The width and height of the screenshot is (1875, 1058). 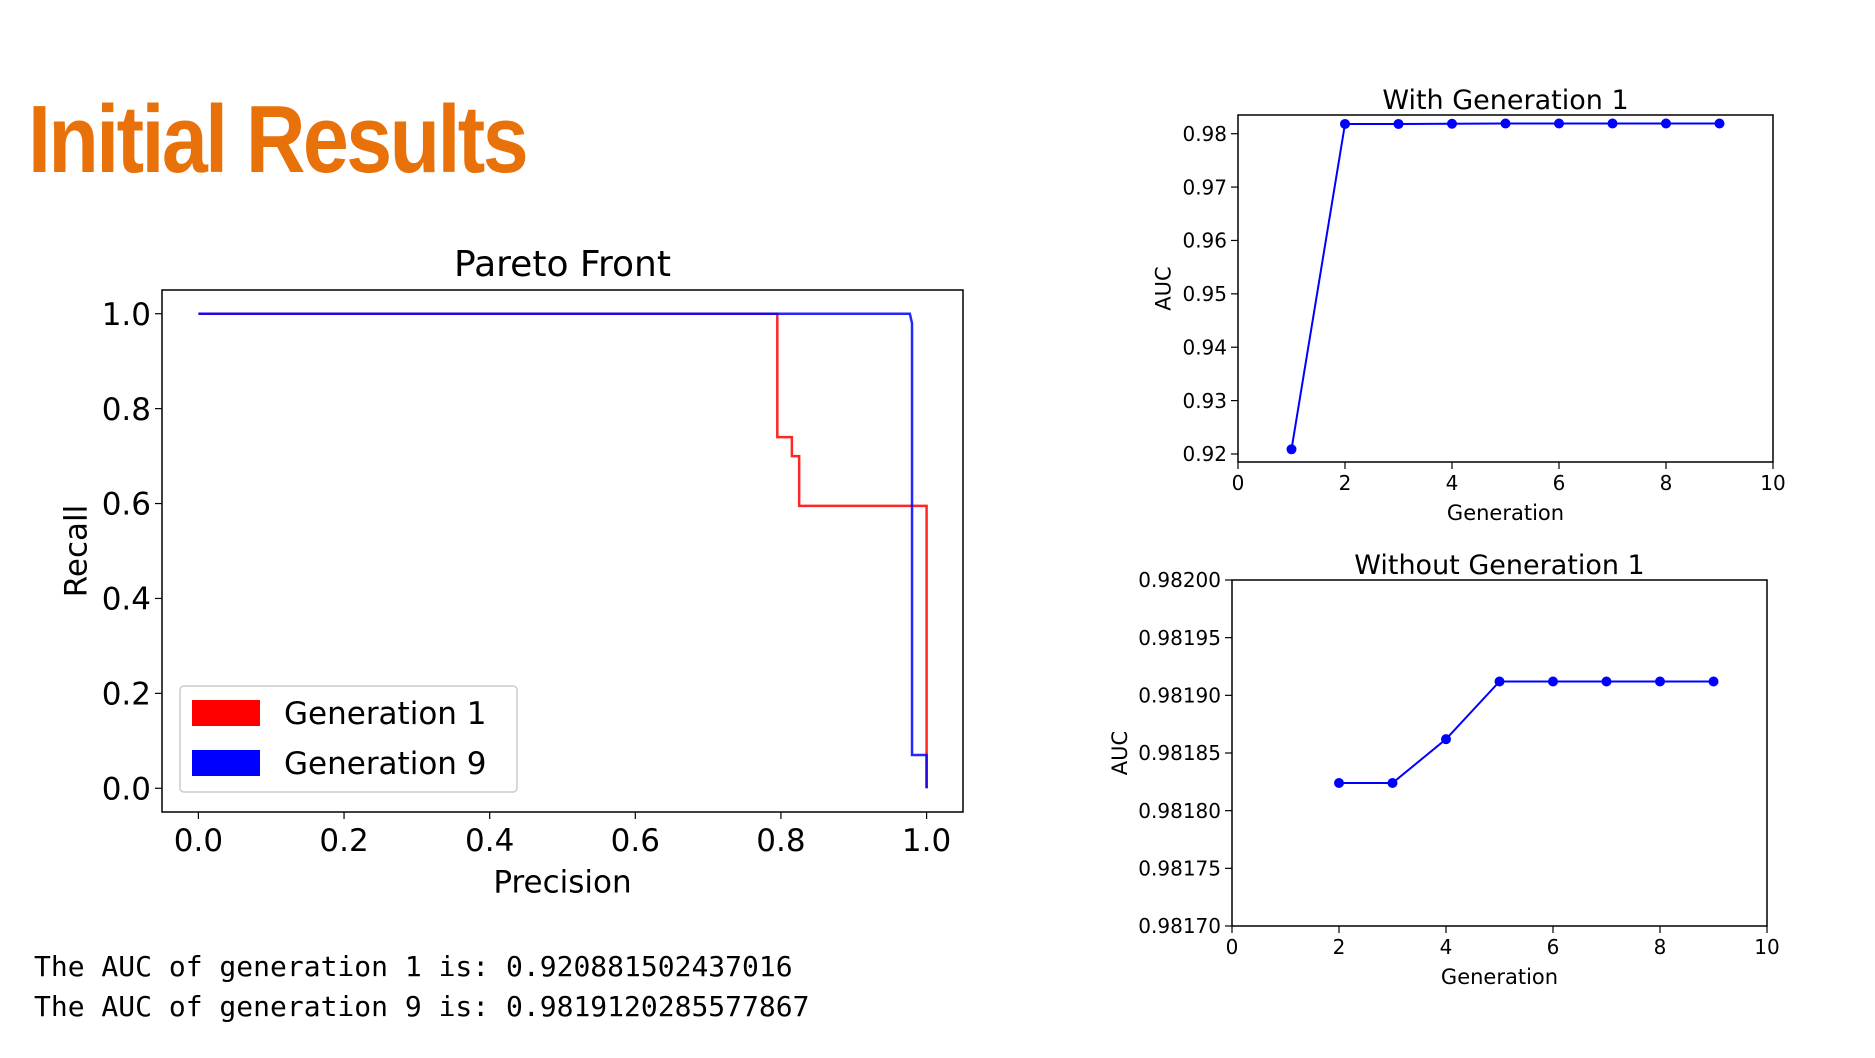 I want to click on slide-title: Initial Results, so click(x=278, y=139).